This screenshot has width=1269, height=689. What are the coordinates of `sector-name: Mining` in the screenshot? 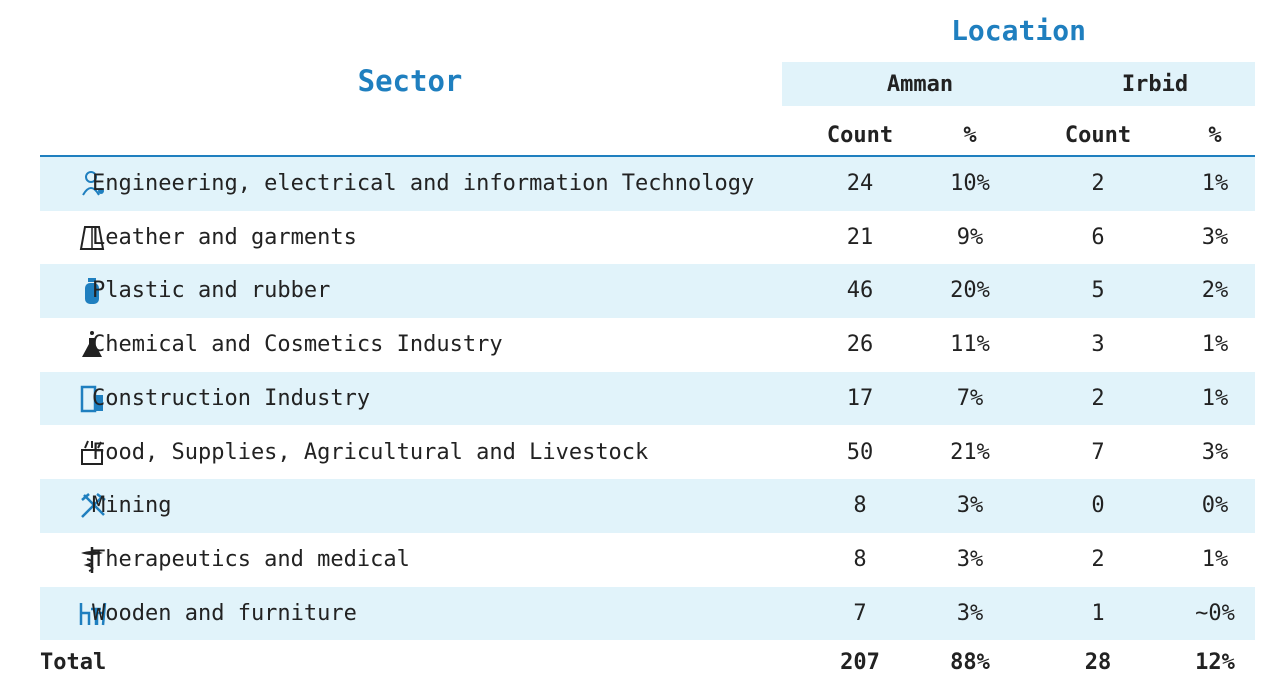 It's located at (132, 506).